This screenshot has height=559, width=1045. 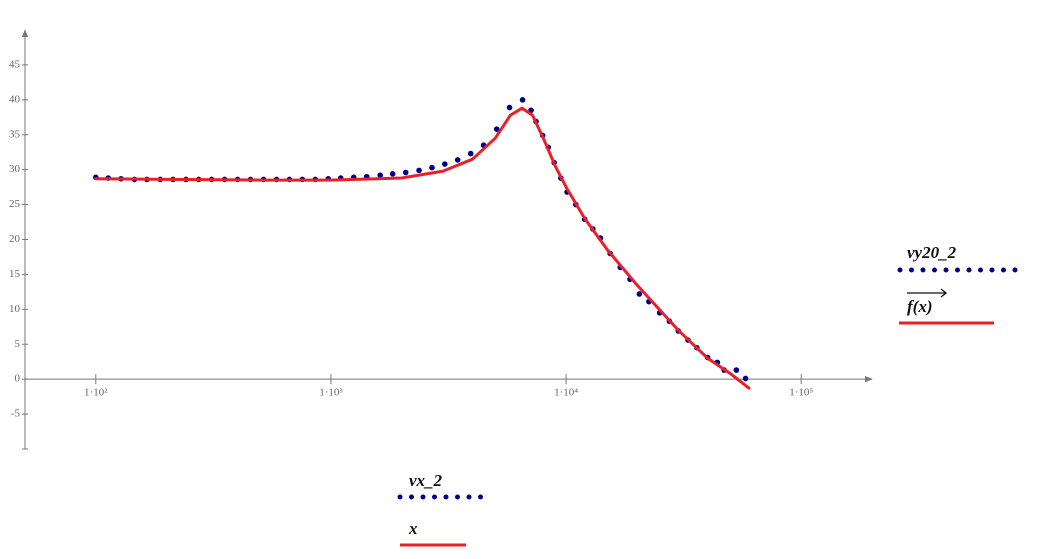 What do you see at coordinates (426, 480) in the screenshot?
I see `axis-label: vx_2` at bounding box center [426, 480].